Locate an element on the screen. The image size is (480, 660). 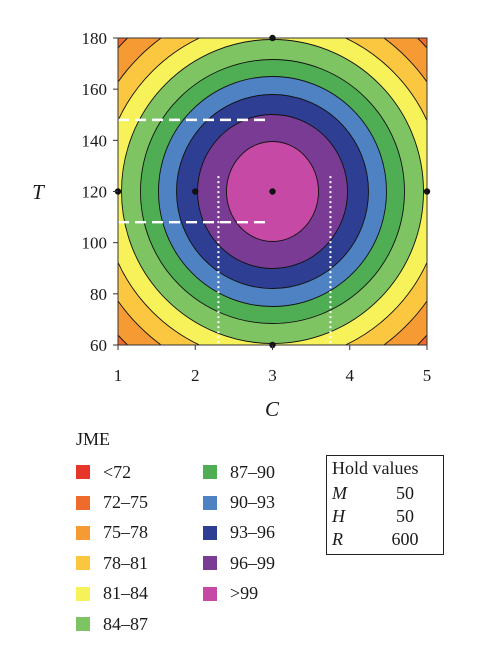
y-tick-label: 60 is located at coordinates (98, 345).